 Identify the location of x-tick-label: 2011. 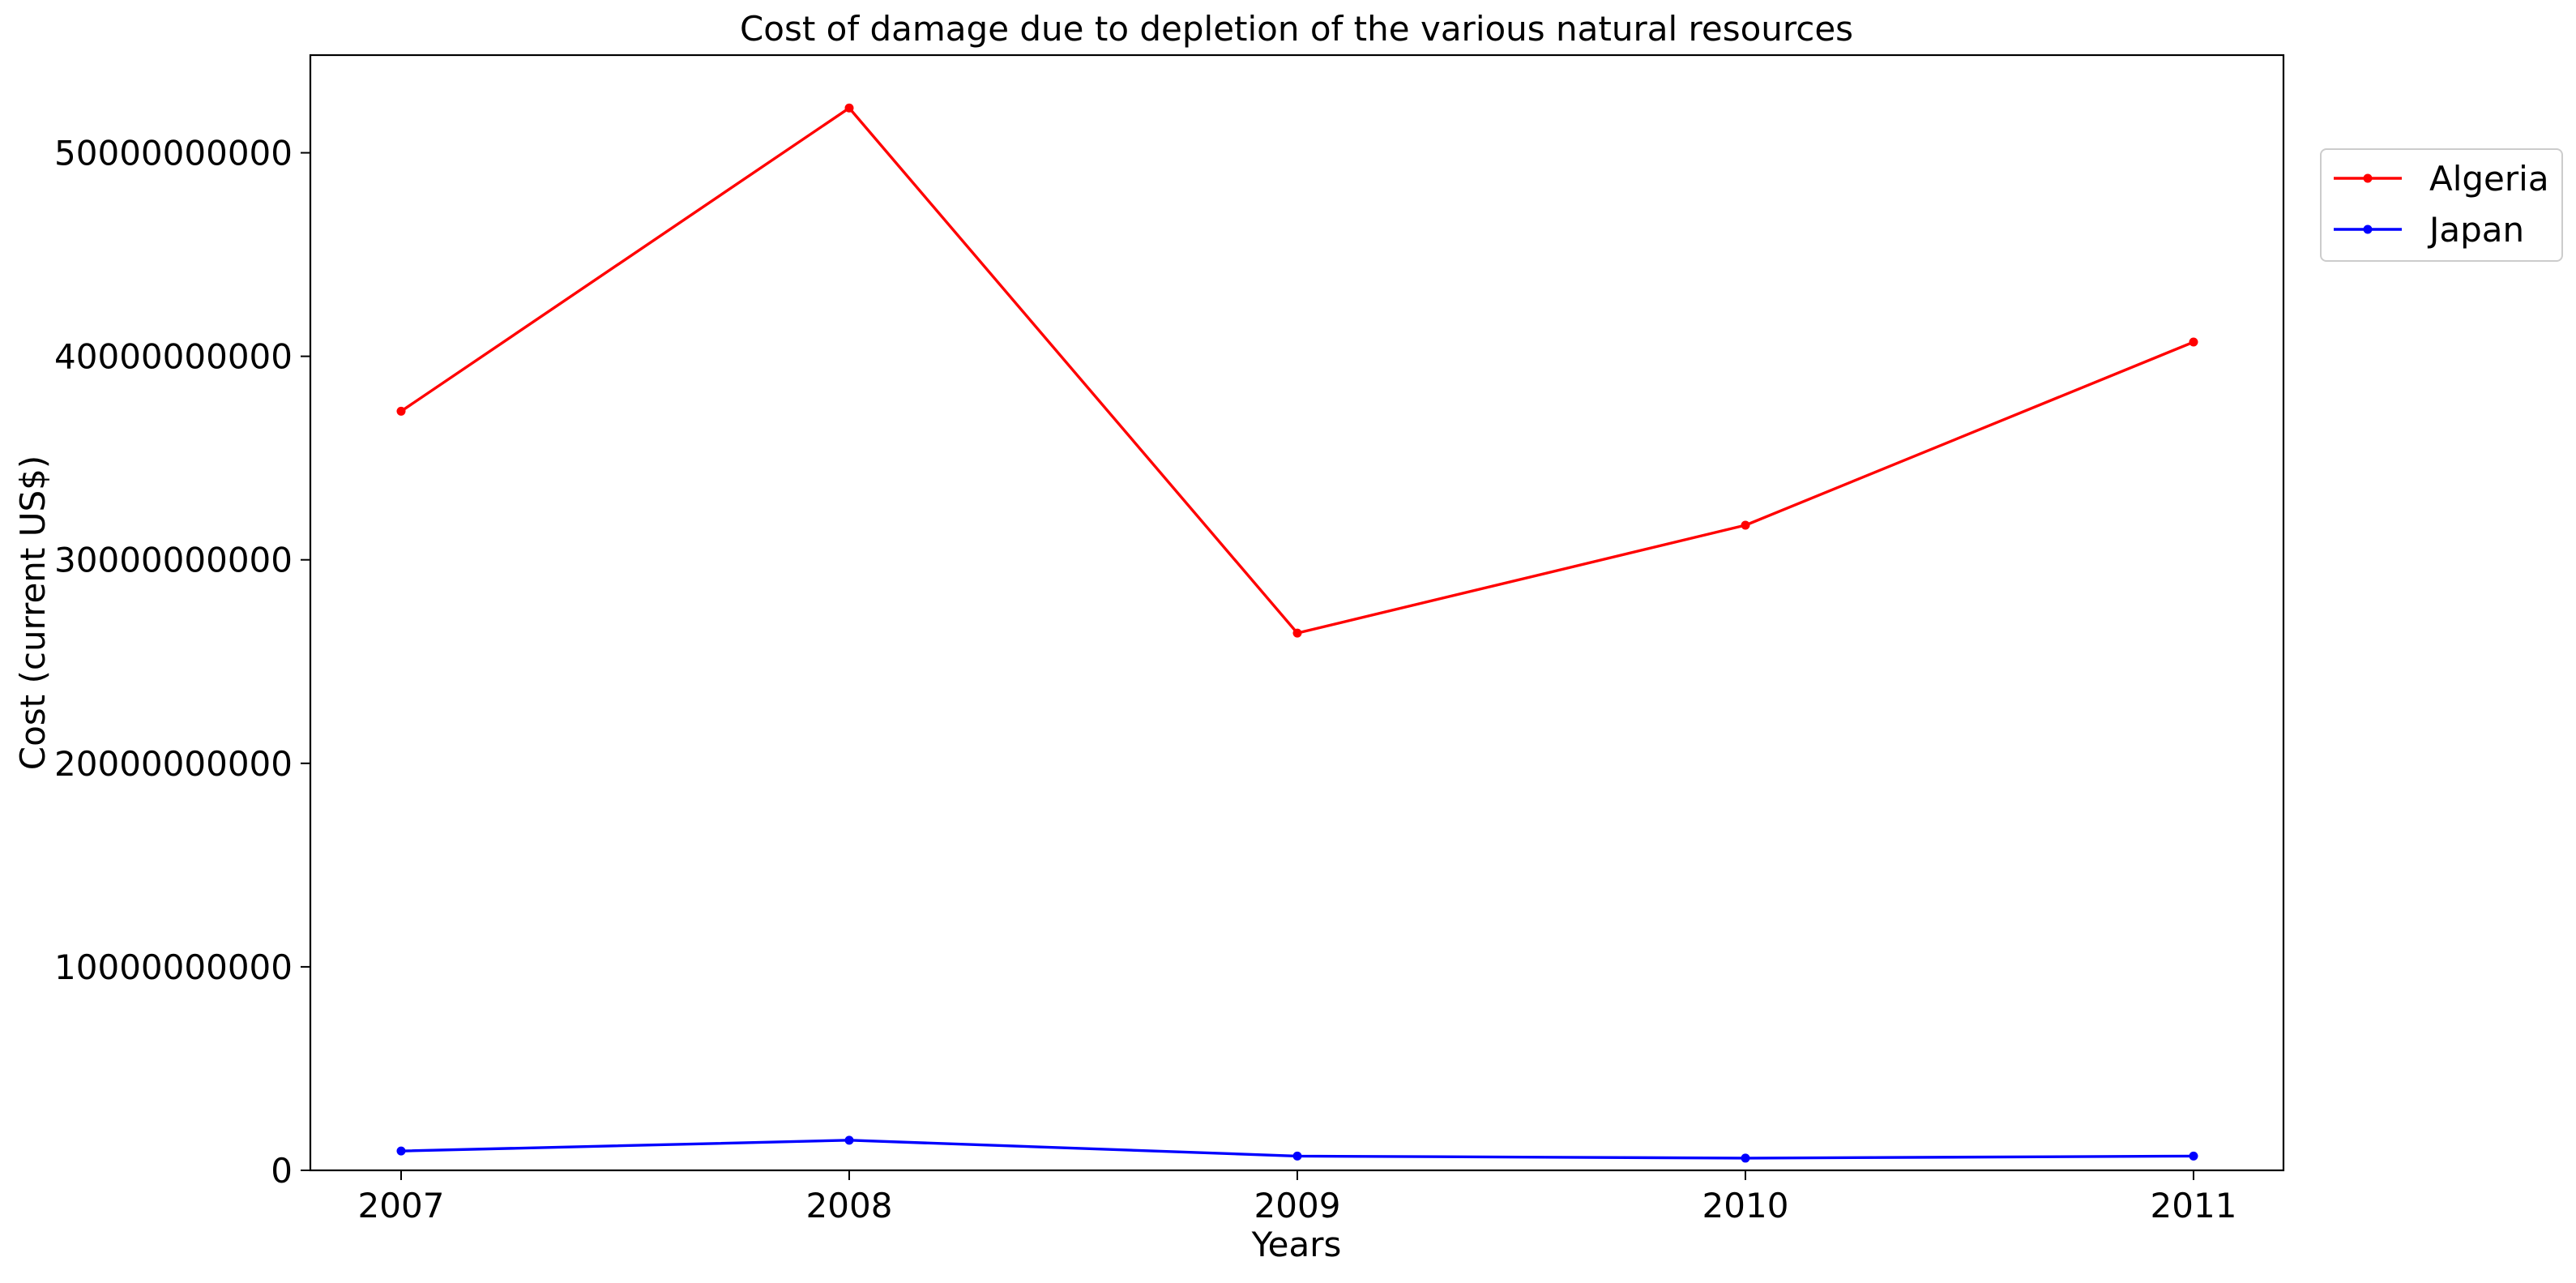
(2194, 1205).